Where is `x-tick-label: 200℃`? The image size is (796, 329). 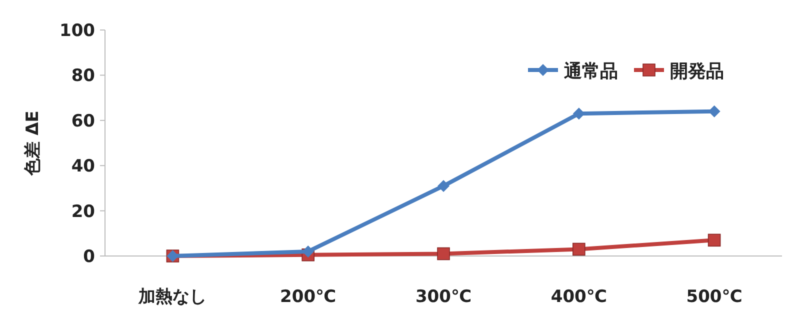 x-tick-label: 200℃ is located at coordinates (308, 297).